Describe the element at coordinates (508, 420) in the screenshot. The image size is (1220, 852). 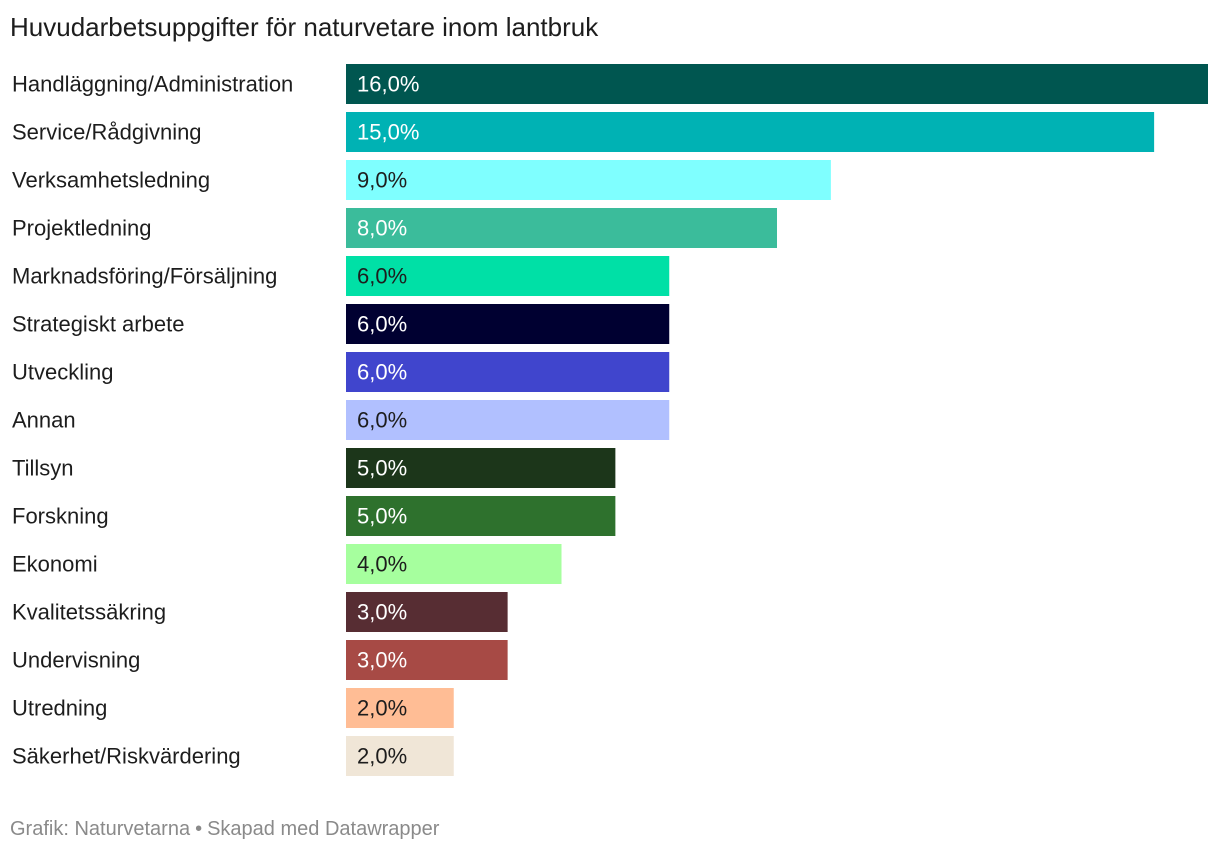
I see `bar-annan` at that location.